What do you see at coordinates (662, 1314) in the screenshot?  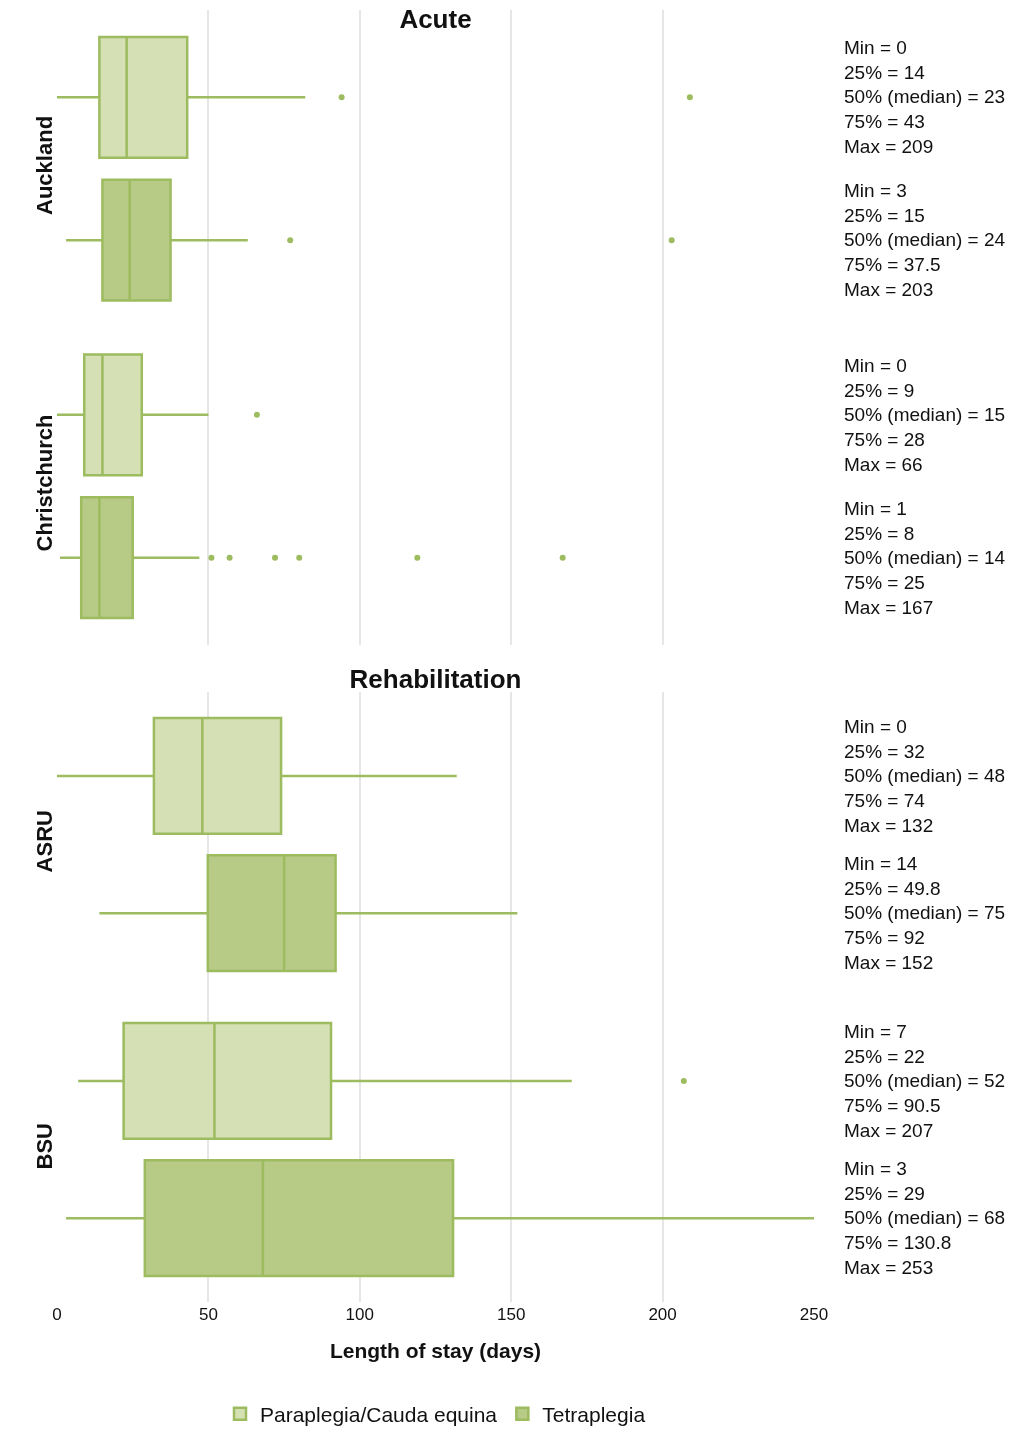 I see `x-tick-label: 200` at bounding box center [662, 1314].